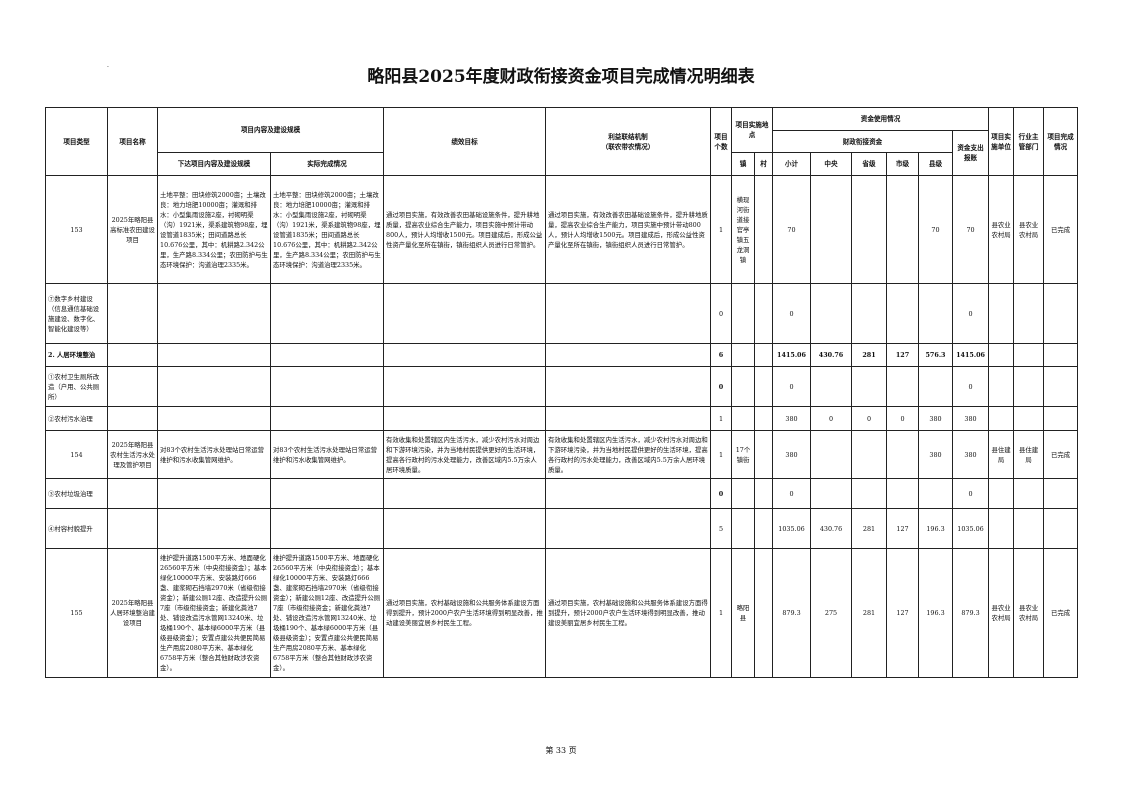 The height and width of the screenshot is (793, 1122). What do you see at coordinates (935, 493) in the screenshot?
I see `cell-county` at bounding box center [935, 493].